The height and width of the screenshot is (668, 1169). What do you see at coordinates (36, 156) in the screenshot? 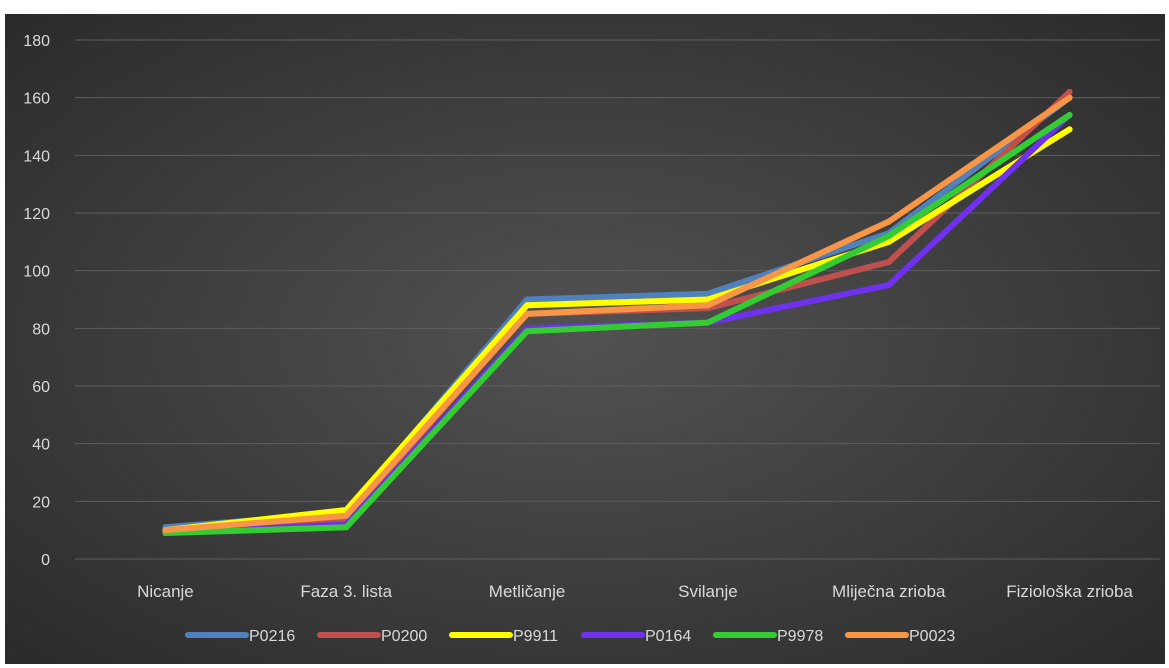
I see `y-tick-label: 140` at bounding box center [36, 156].